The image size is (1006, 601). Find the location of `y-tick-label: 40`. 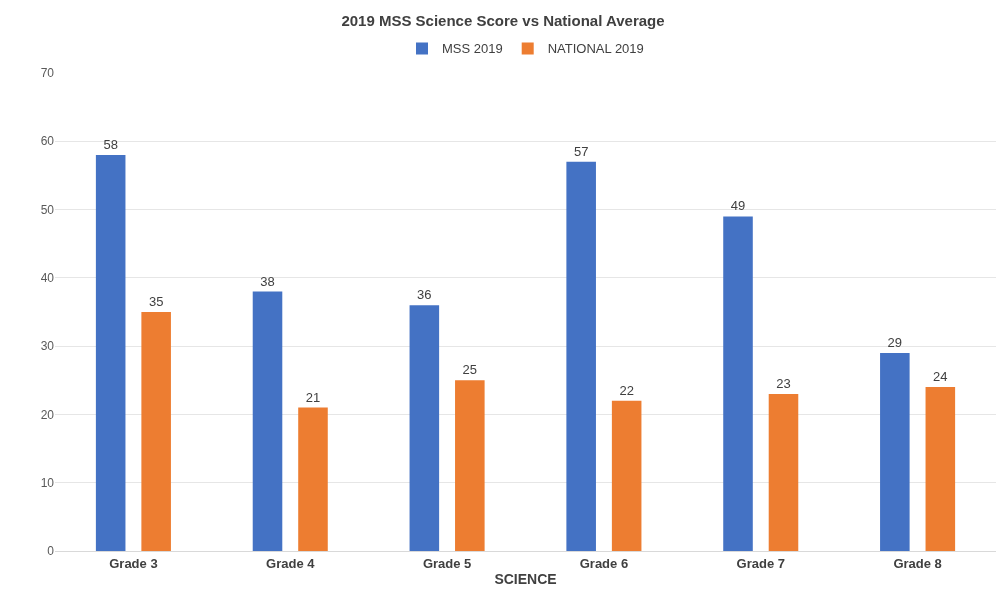

y-tick-label: 40 is located at coordinates (47, 278).